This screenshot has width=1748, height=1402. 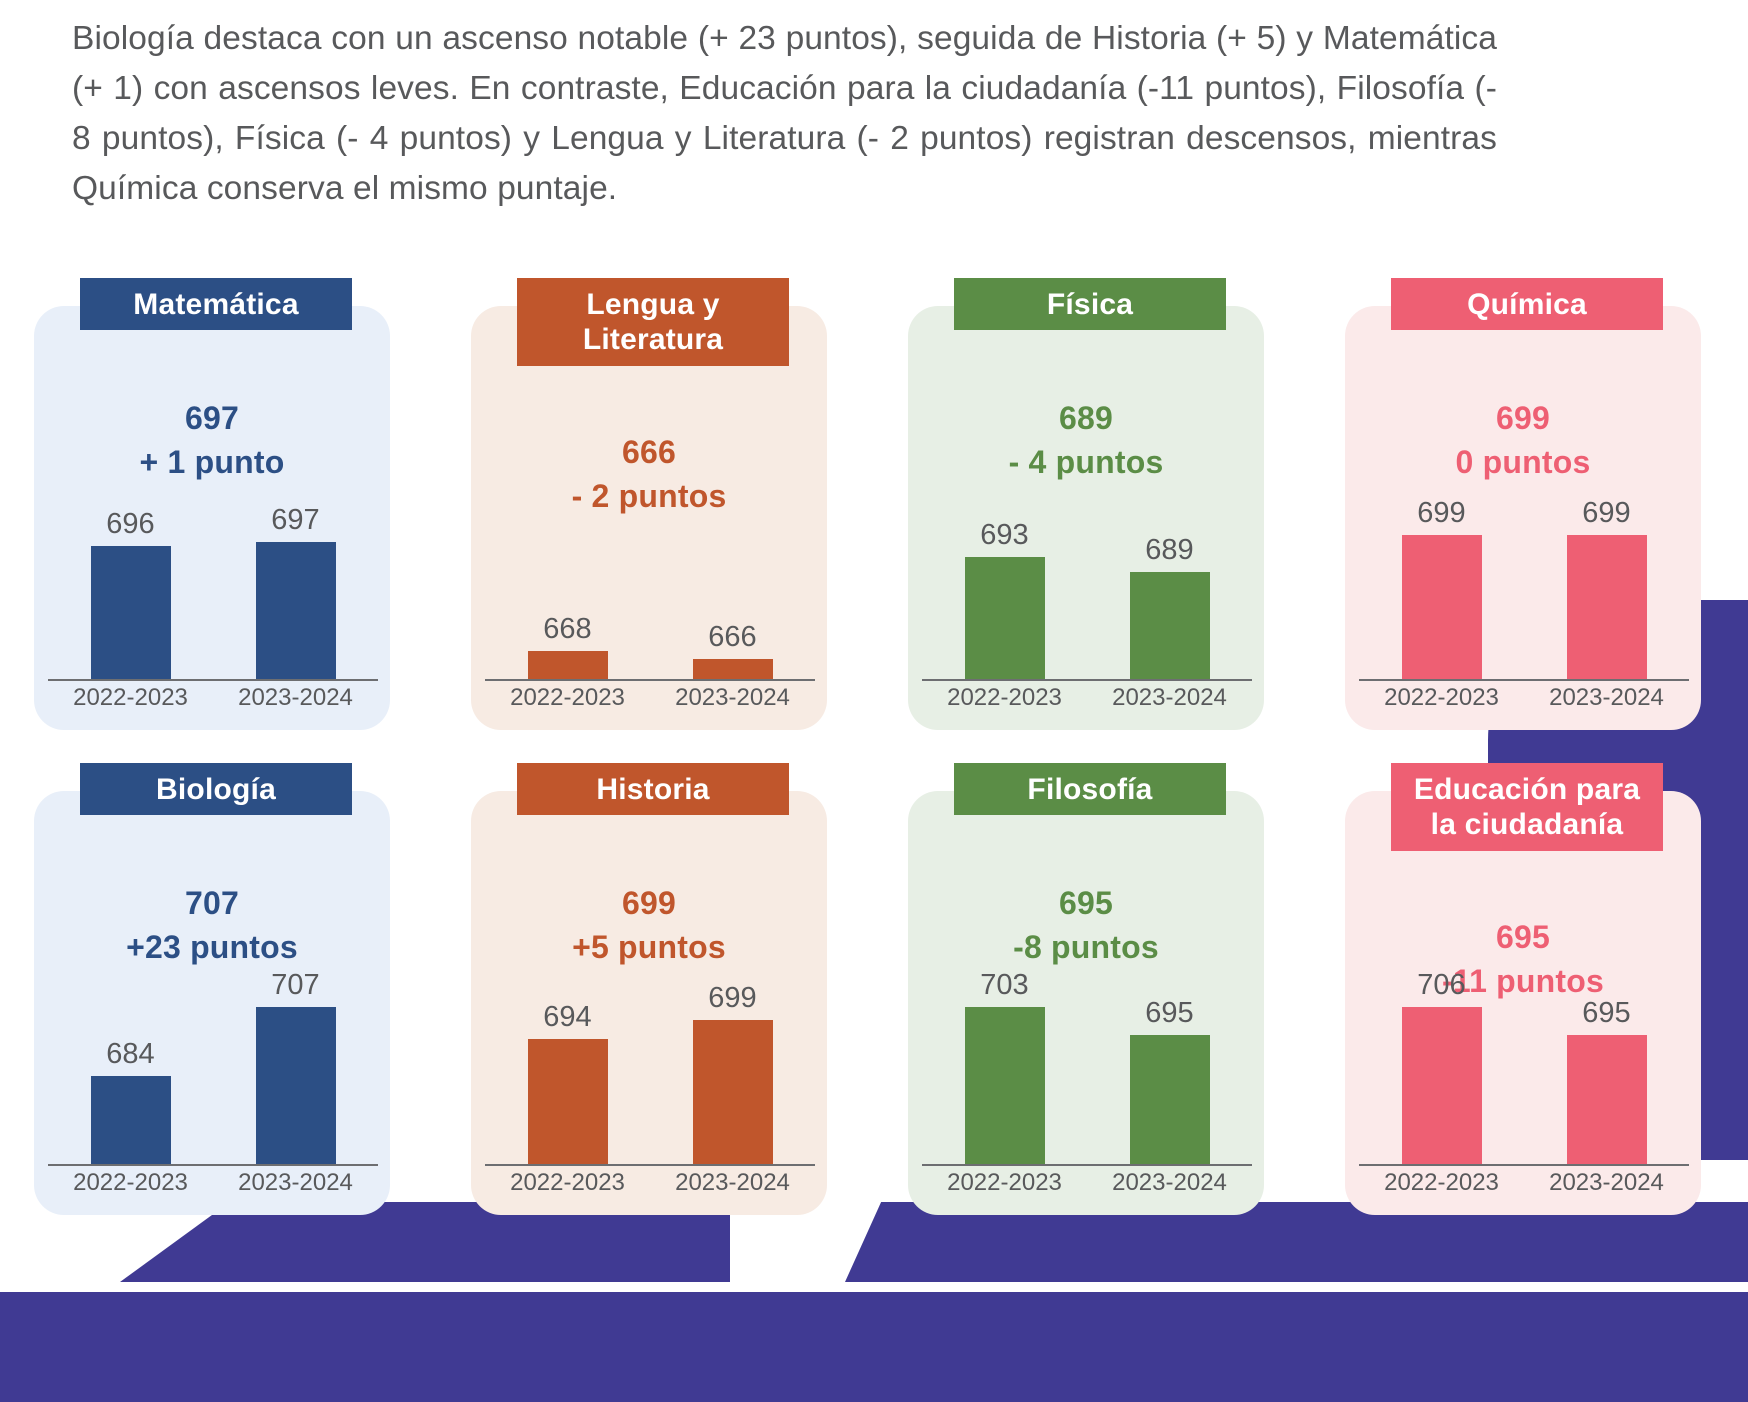 I want to click on bar-chart: 703 695 2022-2023 2023-2024, so click(x=1087, y=1084).